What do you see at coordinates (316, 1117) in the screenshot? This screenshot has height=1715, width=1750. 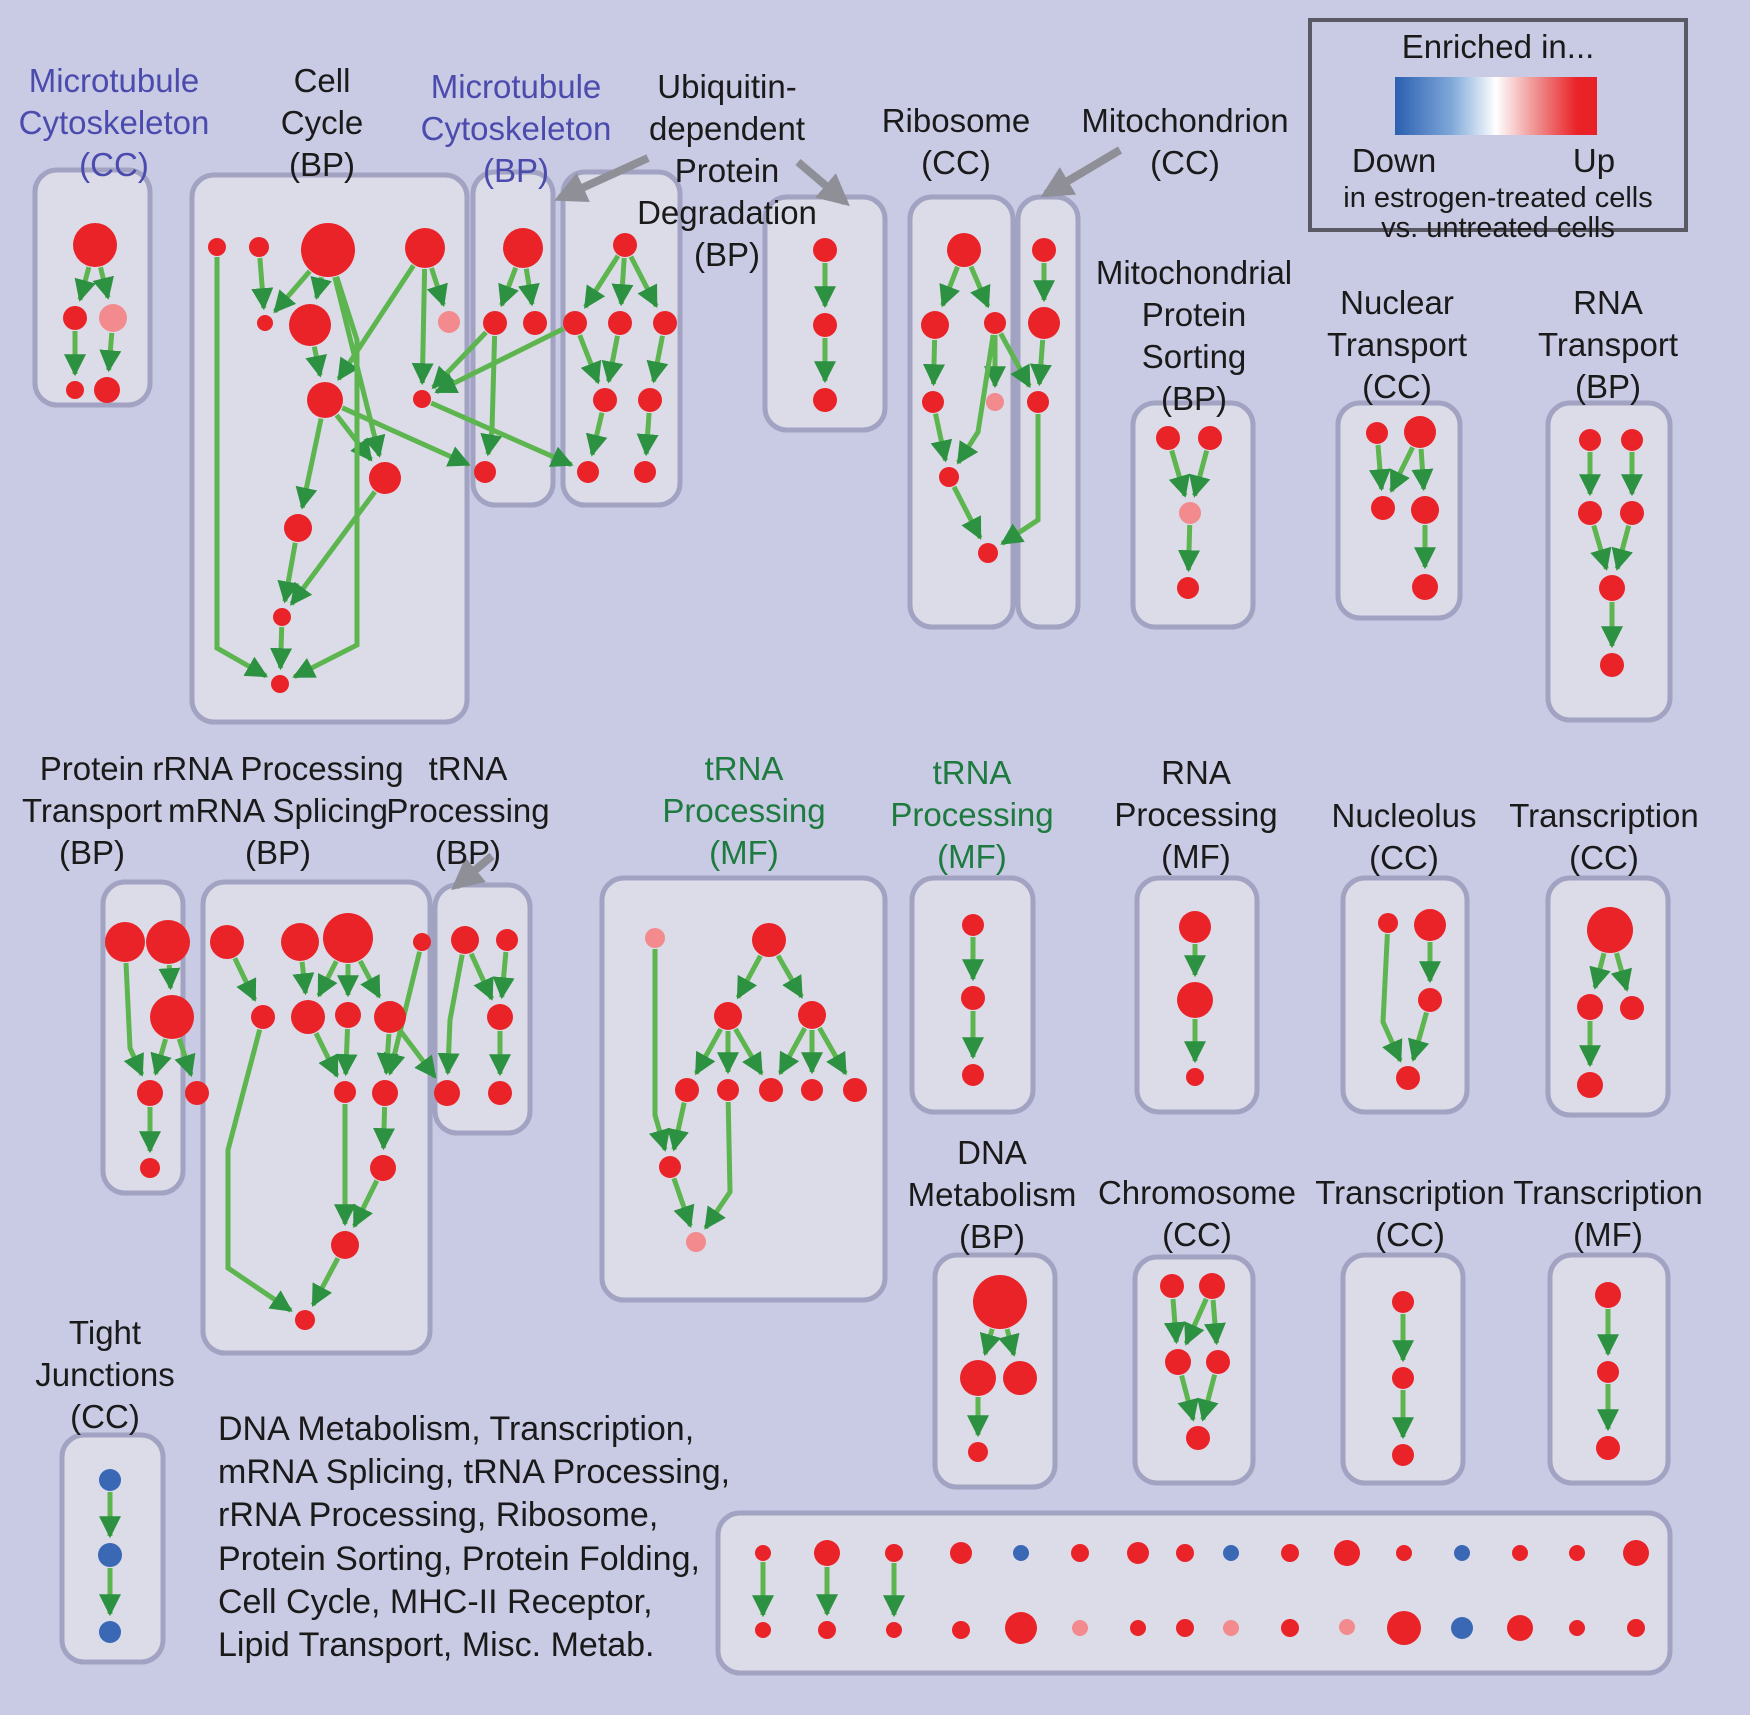 I see `box-rr` at bounding box center [316, 1117].